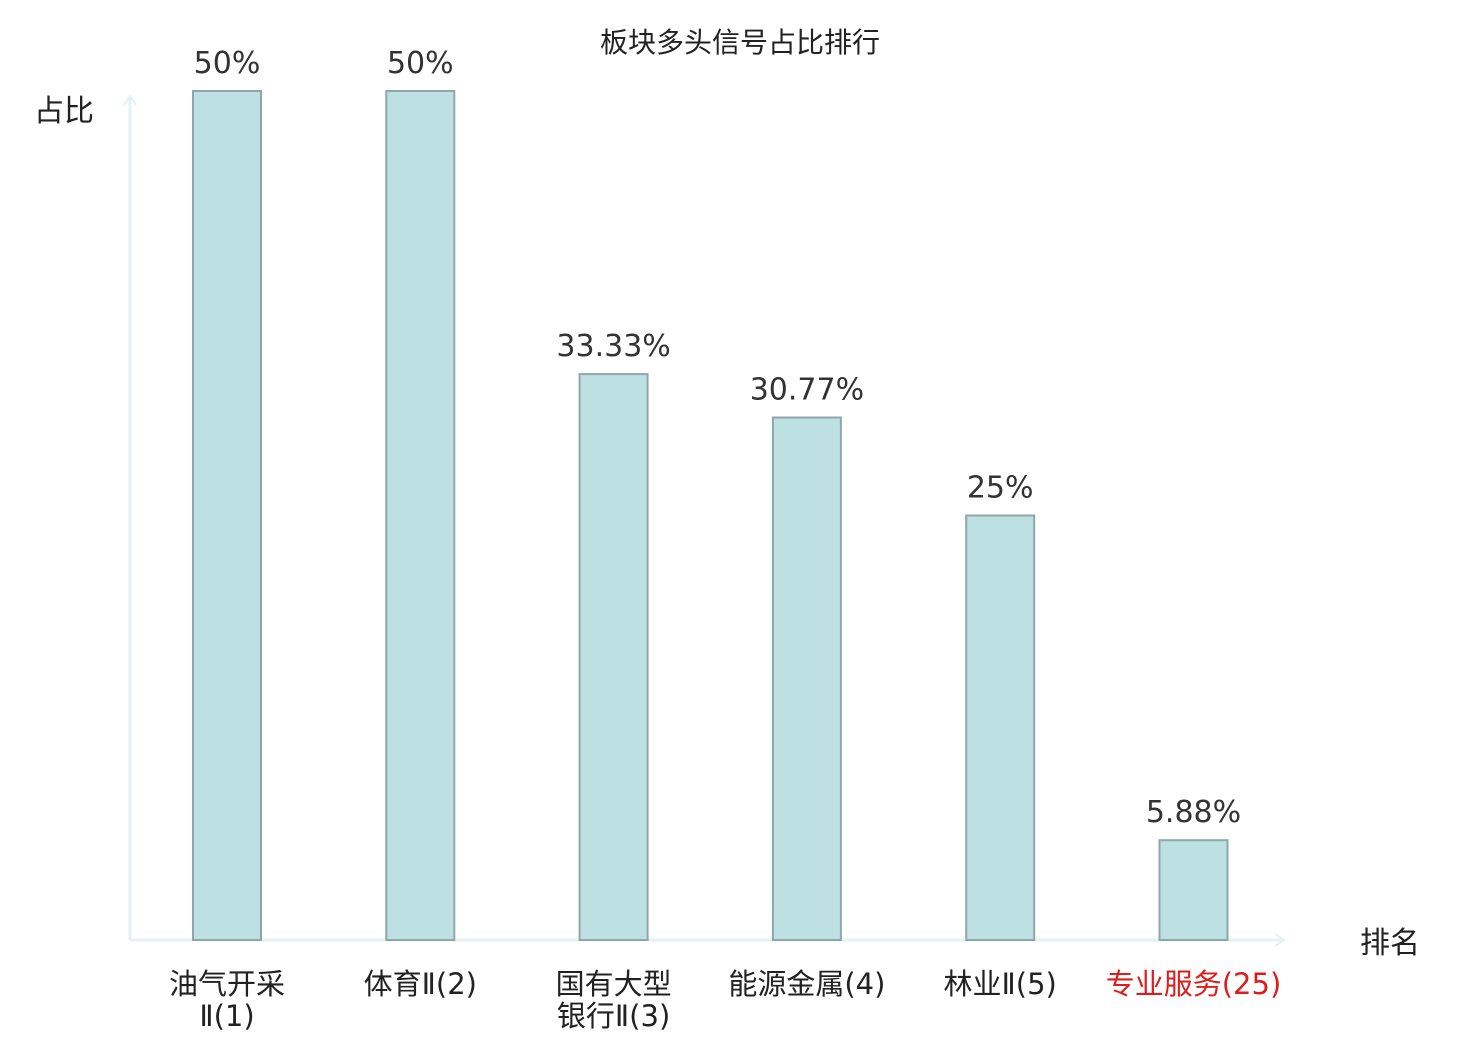  Describe the element at coordinates (1193, 812) in the screenshot. I see `bar-value-label: 5.88%` at that location.